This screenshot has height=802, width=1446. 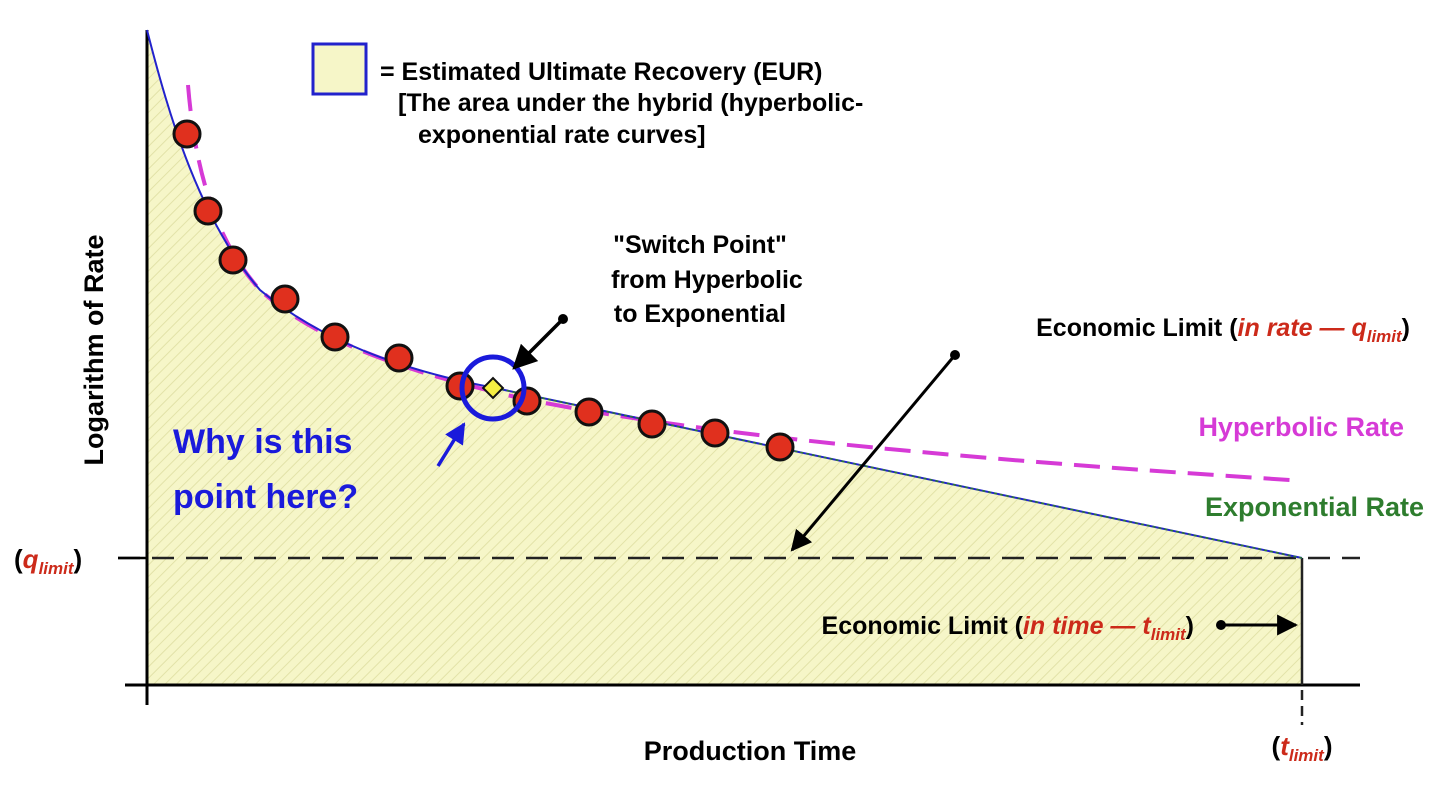 What do you see at coordinates (1223, 330) in the screenshot?
I see `econ-rate-label: Economic Limit (in rate — qlimit)` at bounding box center [1223, 330].